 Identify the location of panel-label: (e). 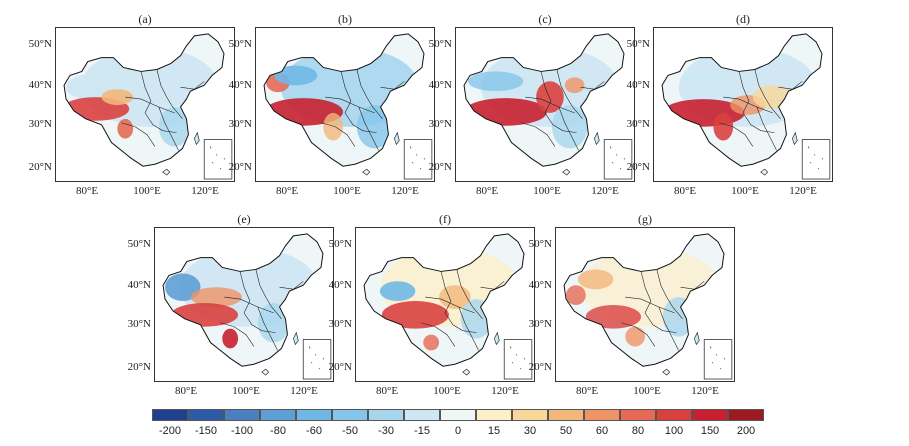
(244, 219).